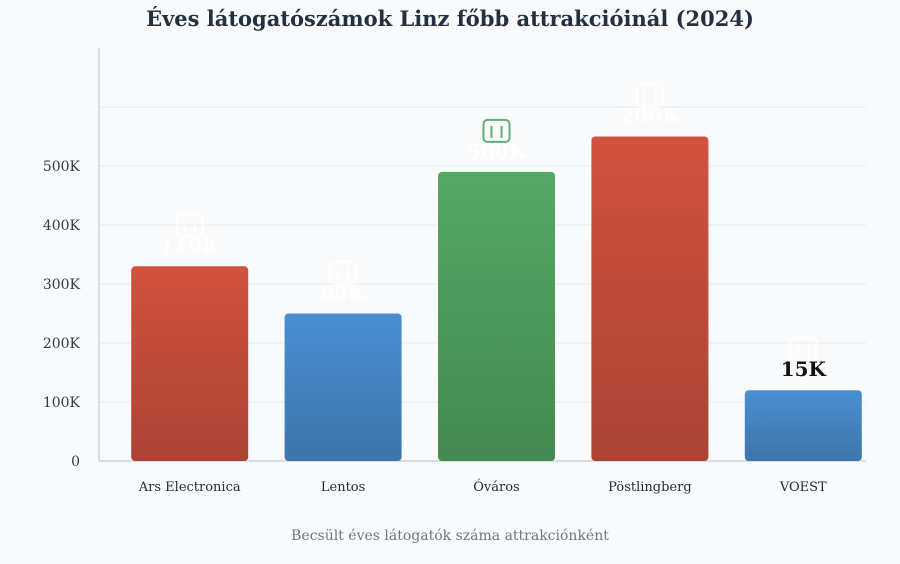 This screenshot has height=564, width=900. Describe the element at coordinates (190, 245) in the screenshot. I see `data-label: 110K` at that location.